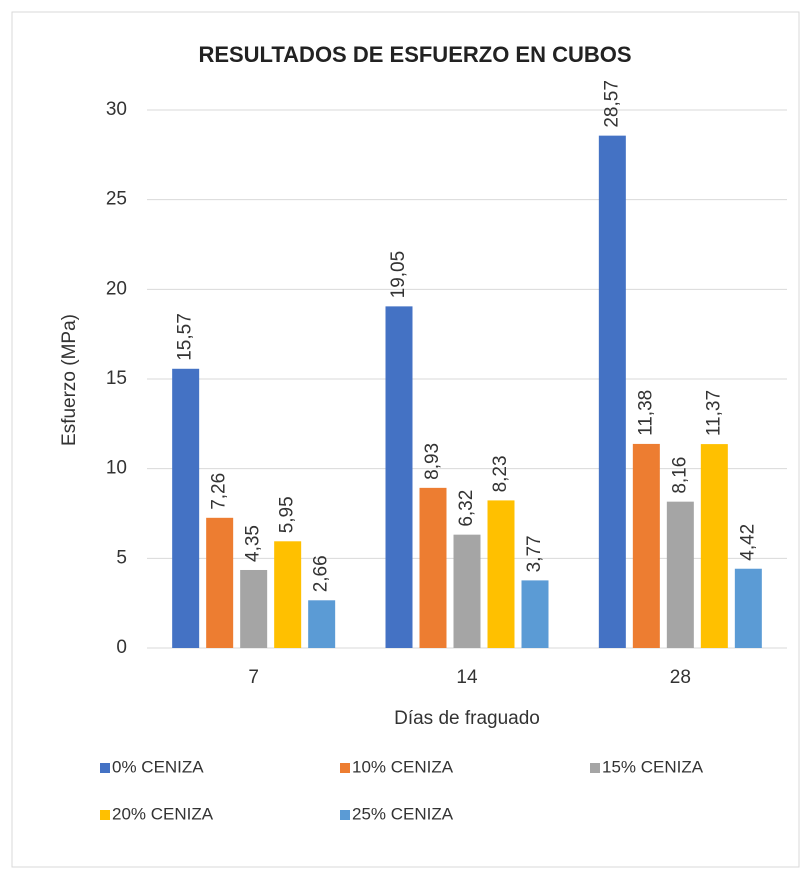 The image size is (811, 879). Describe the element at coordinates (116, 109) in the screenshot. I see `y-tick-label: 30` at that location.